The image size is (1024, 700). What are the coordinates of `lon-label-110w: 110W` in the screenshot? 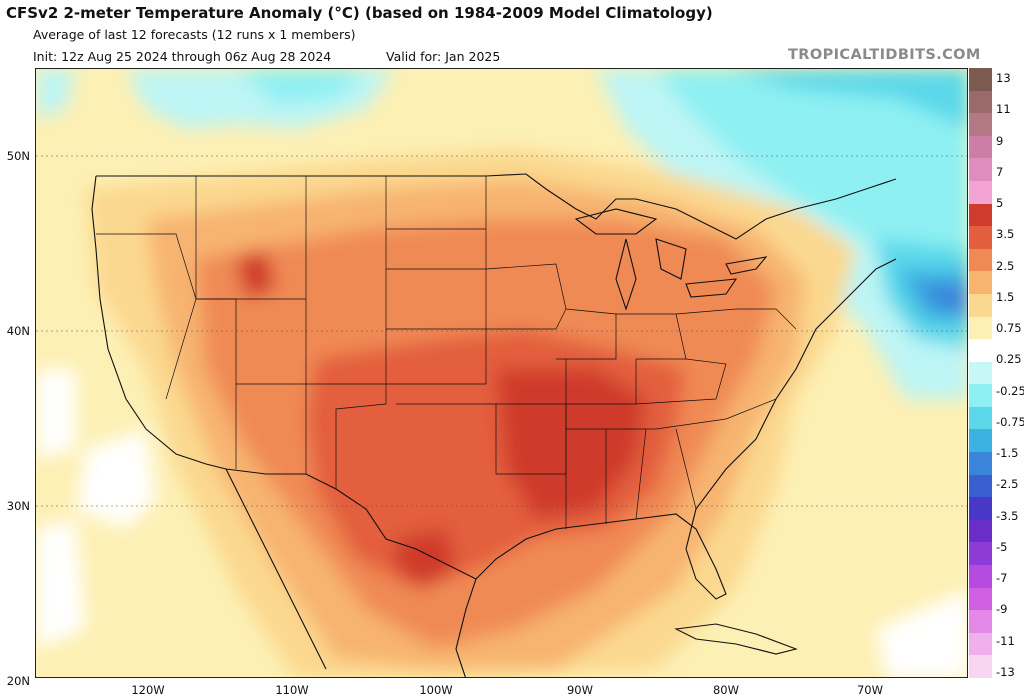 It's located at (292, 690).